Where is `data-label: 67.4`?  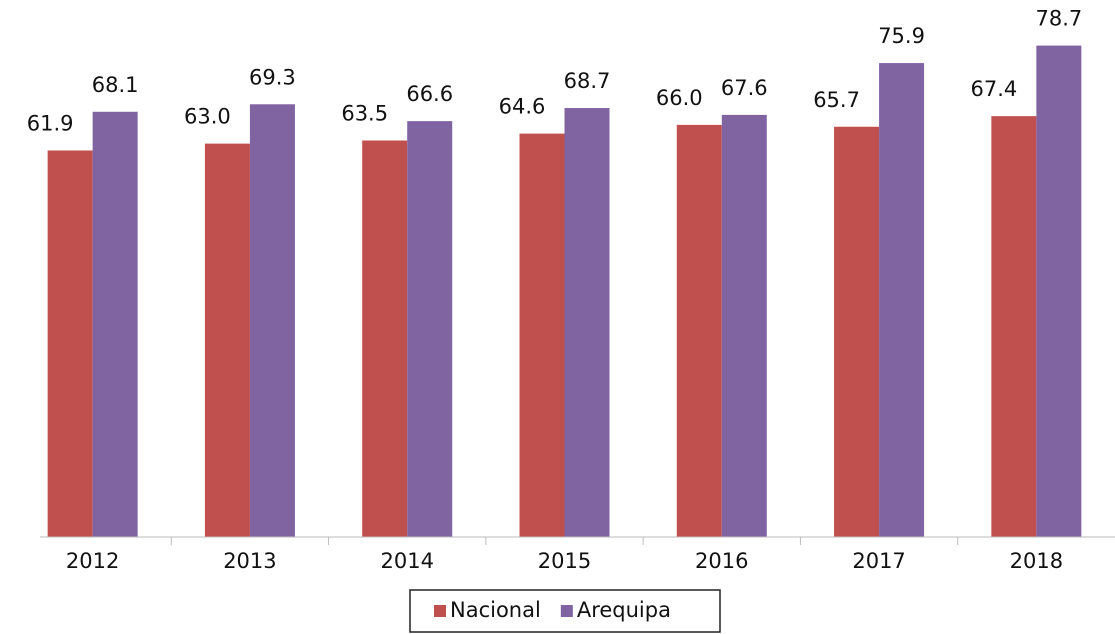 data-label: 67.4 is located at coordinates (993, 89).